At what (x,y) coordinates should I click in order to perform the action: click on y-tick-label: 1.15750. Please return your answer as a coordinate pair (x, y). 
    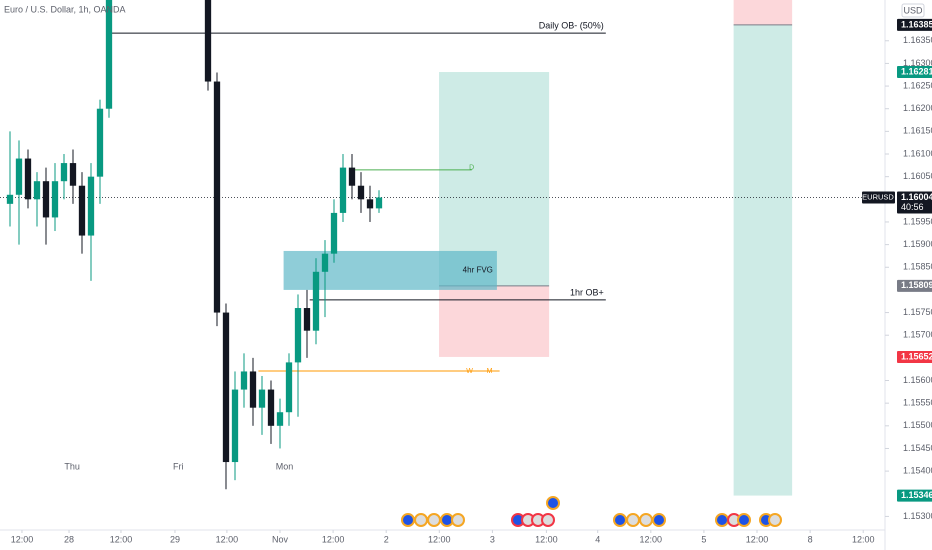
    Looking at the image, I should click on (917, 312).